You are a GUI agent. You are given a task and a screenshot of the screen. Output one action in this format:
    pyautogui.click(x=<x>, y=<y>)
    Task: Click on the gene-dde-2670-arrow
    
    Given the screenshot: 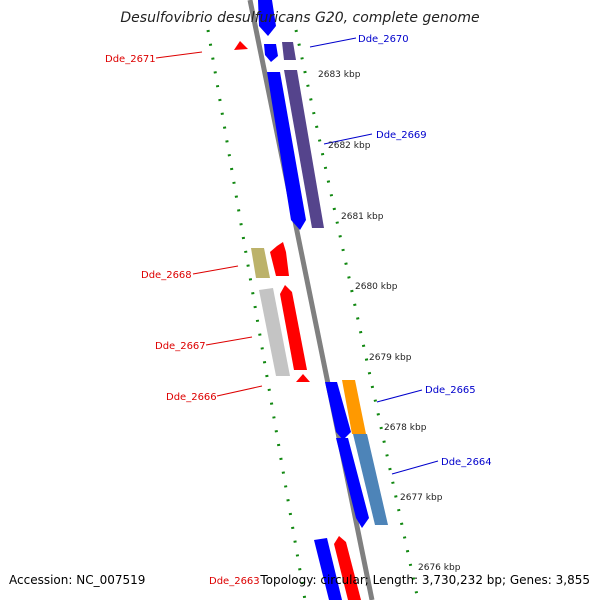 What is the action you would take?
    pyautogui.click(x=271, y=53)
    